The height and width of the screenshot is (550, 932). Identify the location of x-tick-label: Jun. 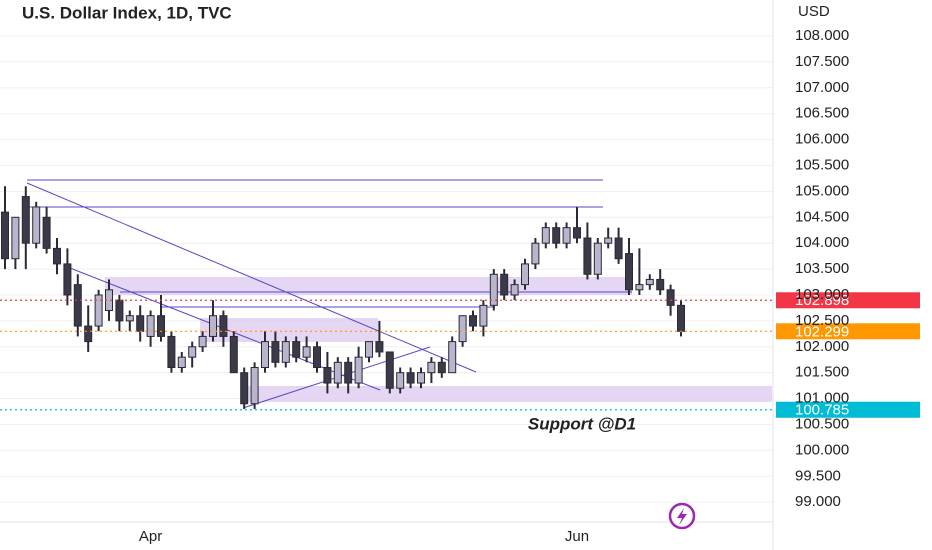
(577, 536).